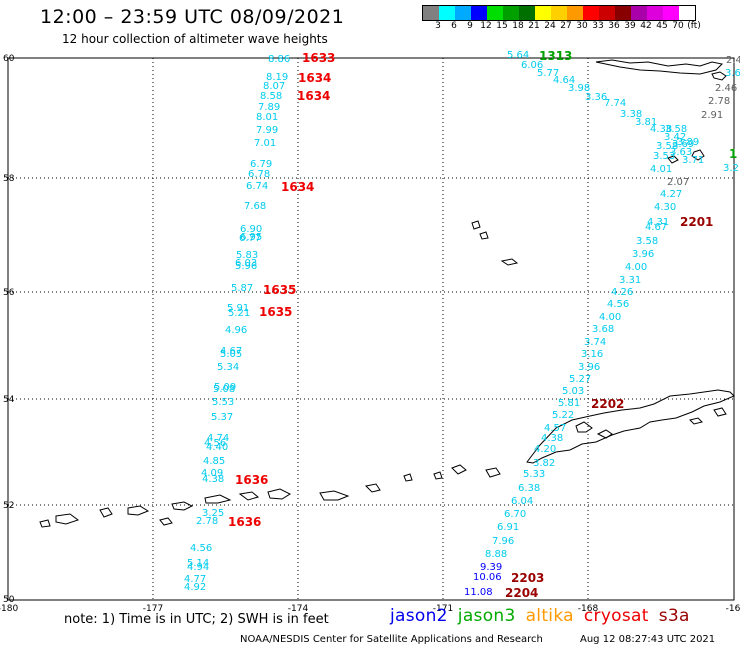 Image resolution: width=740 pixels, height=650 pixels. What do you see at coordinates (548, 73) in the screenshot?
I see `wave-height-label: 5.77` at bounding box center [548, 73].